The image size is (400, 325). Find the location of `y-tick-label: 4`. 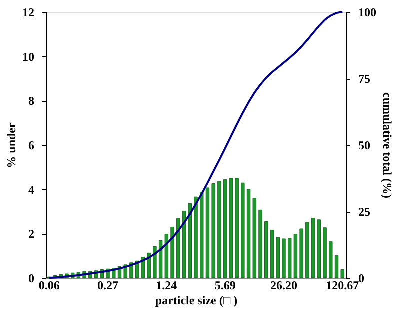

y-tick-label: 4 is located at coordinates (31, 189).